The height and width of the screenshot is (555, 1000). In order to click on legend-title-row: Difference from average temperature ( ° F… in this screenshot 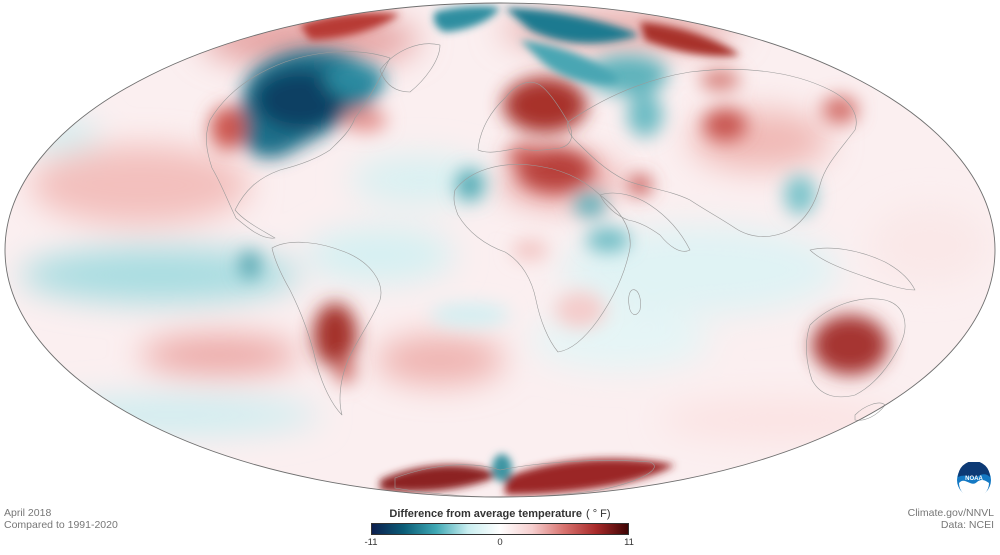, I will do `click(500, 514)`.